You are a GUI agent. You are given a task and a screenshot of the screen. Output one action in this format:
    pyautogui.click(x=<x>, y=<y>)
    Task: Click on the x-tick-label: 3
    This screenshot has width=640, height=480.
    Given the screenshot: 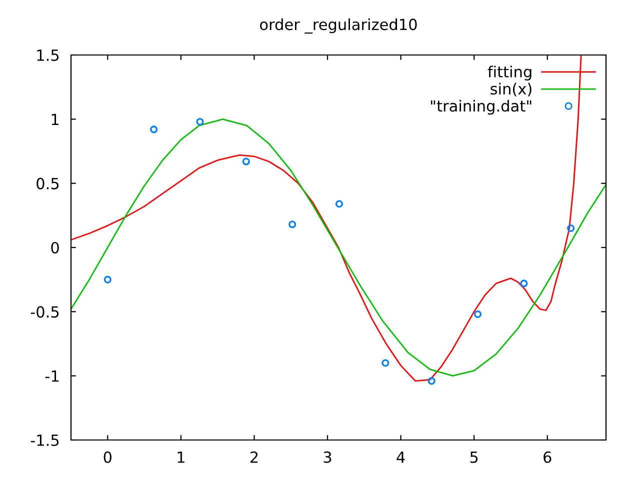 What is the action you would take?
    pyautogui.click(x=328, y=457)
    